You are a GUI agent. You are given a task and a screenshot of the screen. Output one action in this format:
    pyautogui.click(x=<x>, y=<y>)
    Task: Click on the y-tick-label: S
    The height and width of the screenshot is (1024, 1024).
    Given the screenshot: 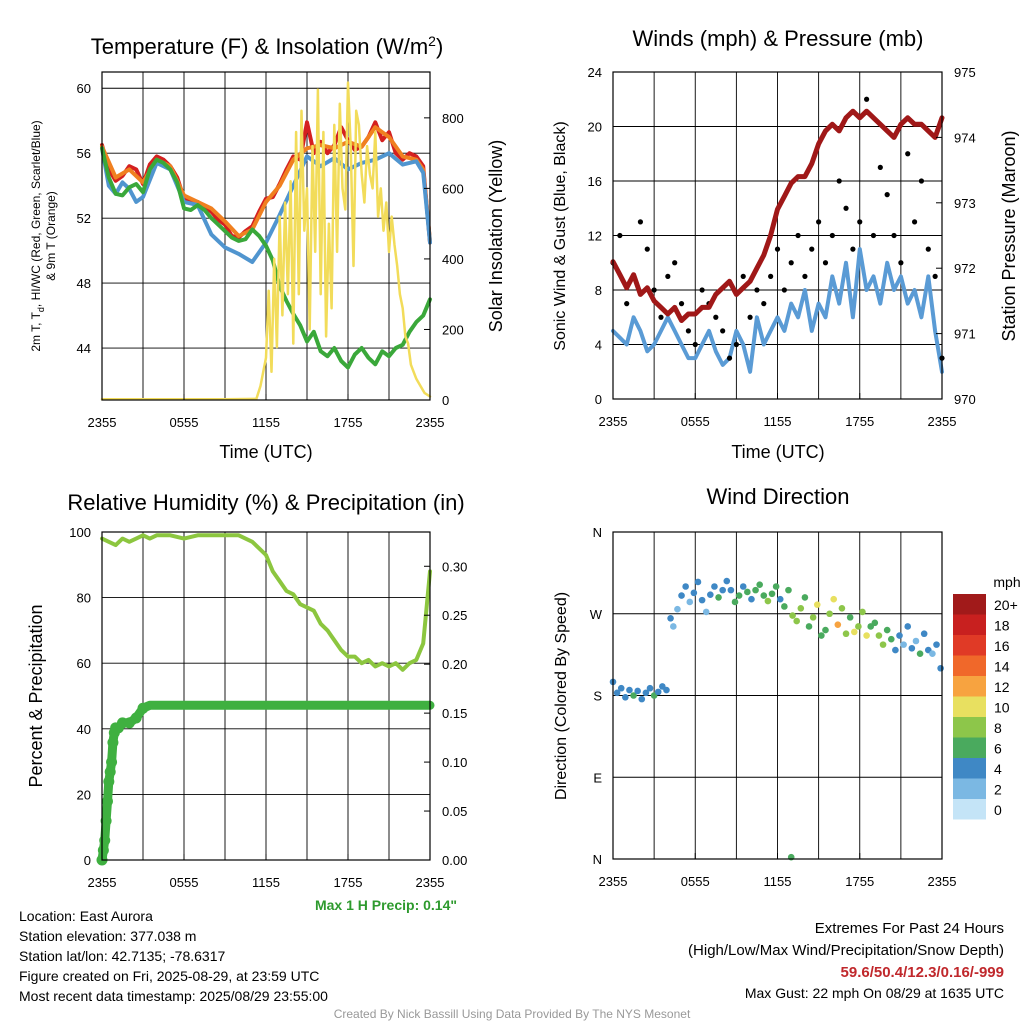 What is the action you would take?
    pyautogui.click(x=597, y=696)
    